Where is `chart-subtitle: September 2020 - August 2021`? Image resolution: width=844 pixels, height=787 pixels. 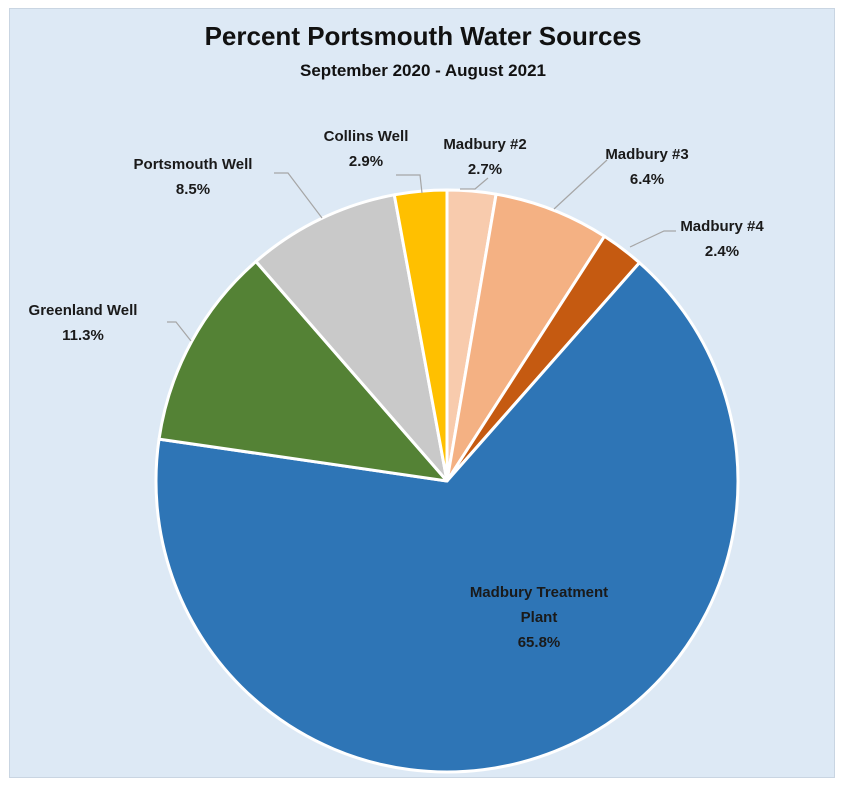
chart-subtitle: September 2020 - August 2021 is located at coordinates (423, 70).